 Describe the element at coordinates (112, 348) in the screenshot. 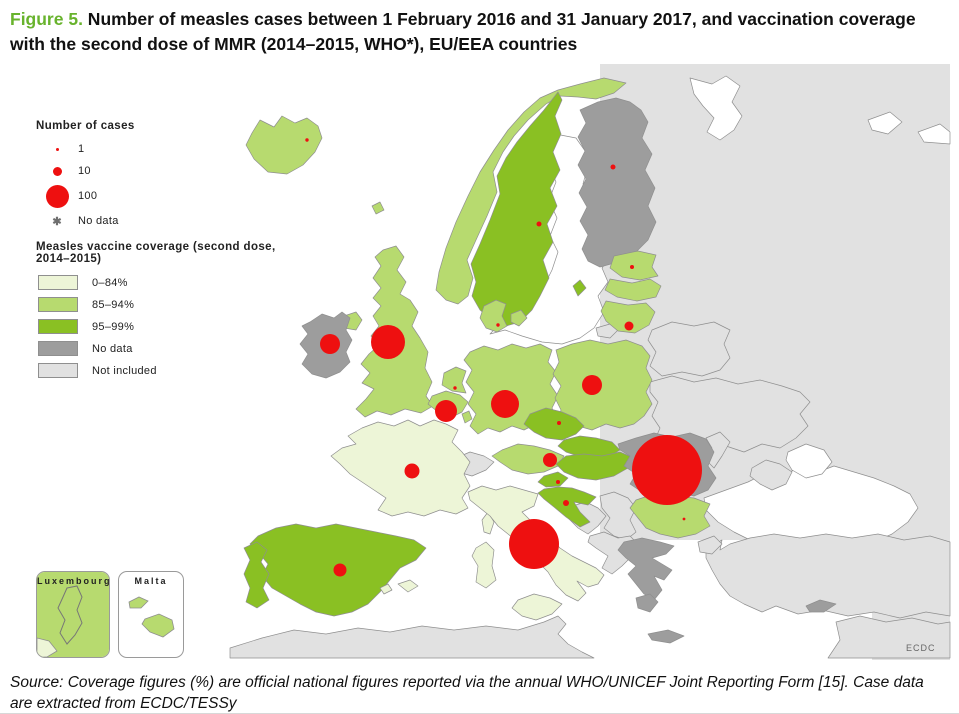

I see `legend-coverage-label: No data` at that location.